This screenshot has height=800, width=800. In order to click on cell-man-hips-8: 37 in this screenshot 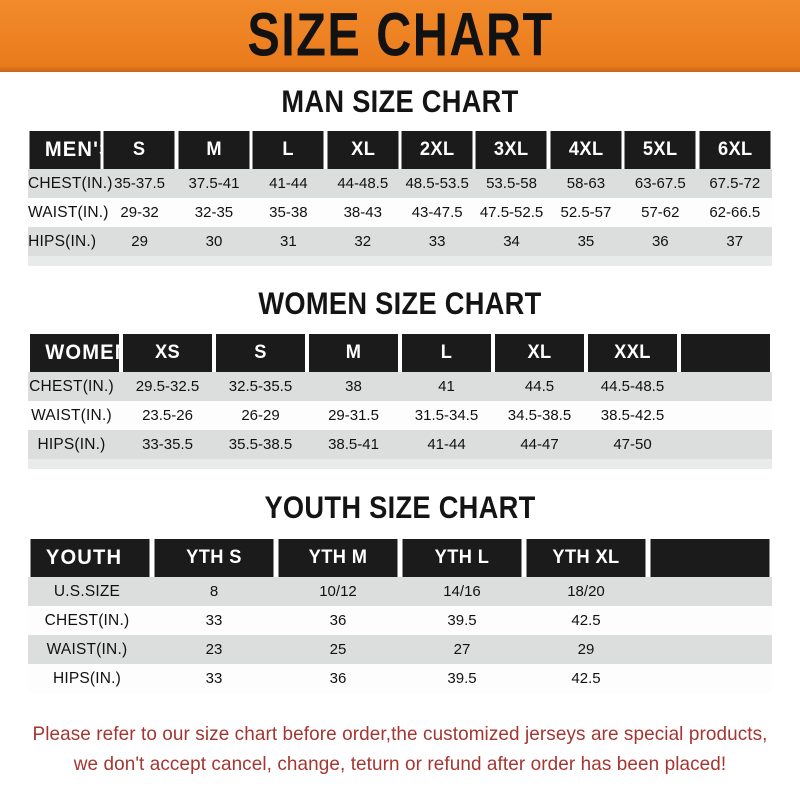, I will do `click(734, 241)`.